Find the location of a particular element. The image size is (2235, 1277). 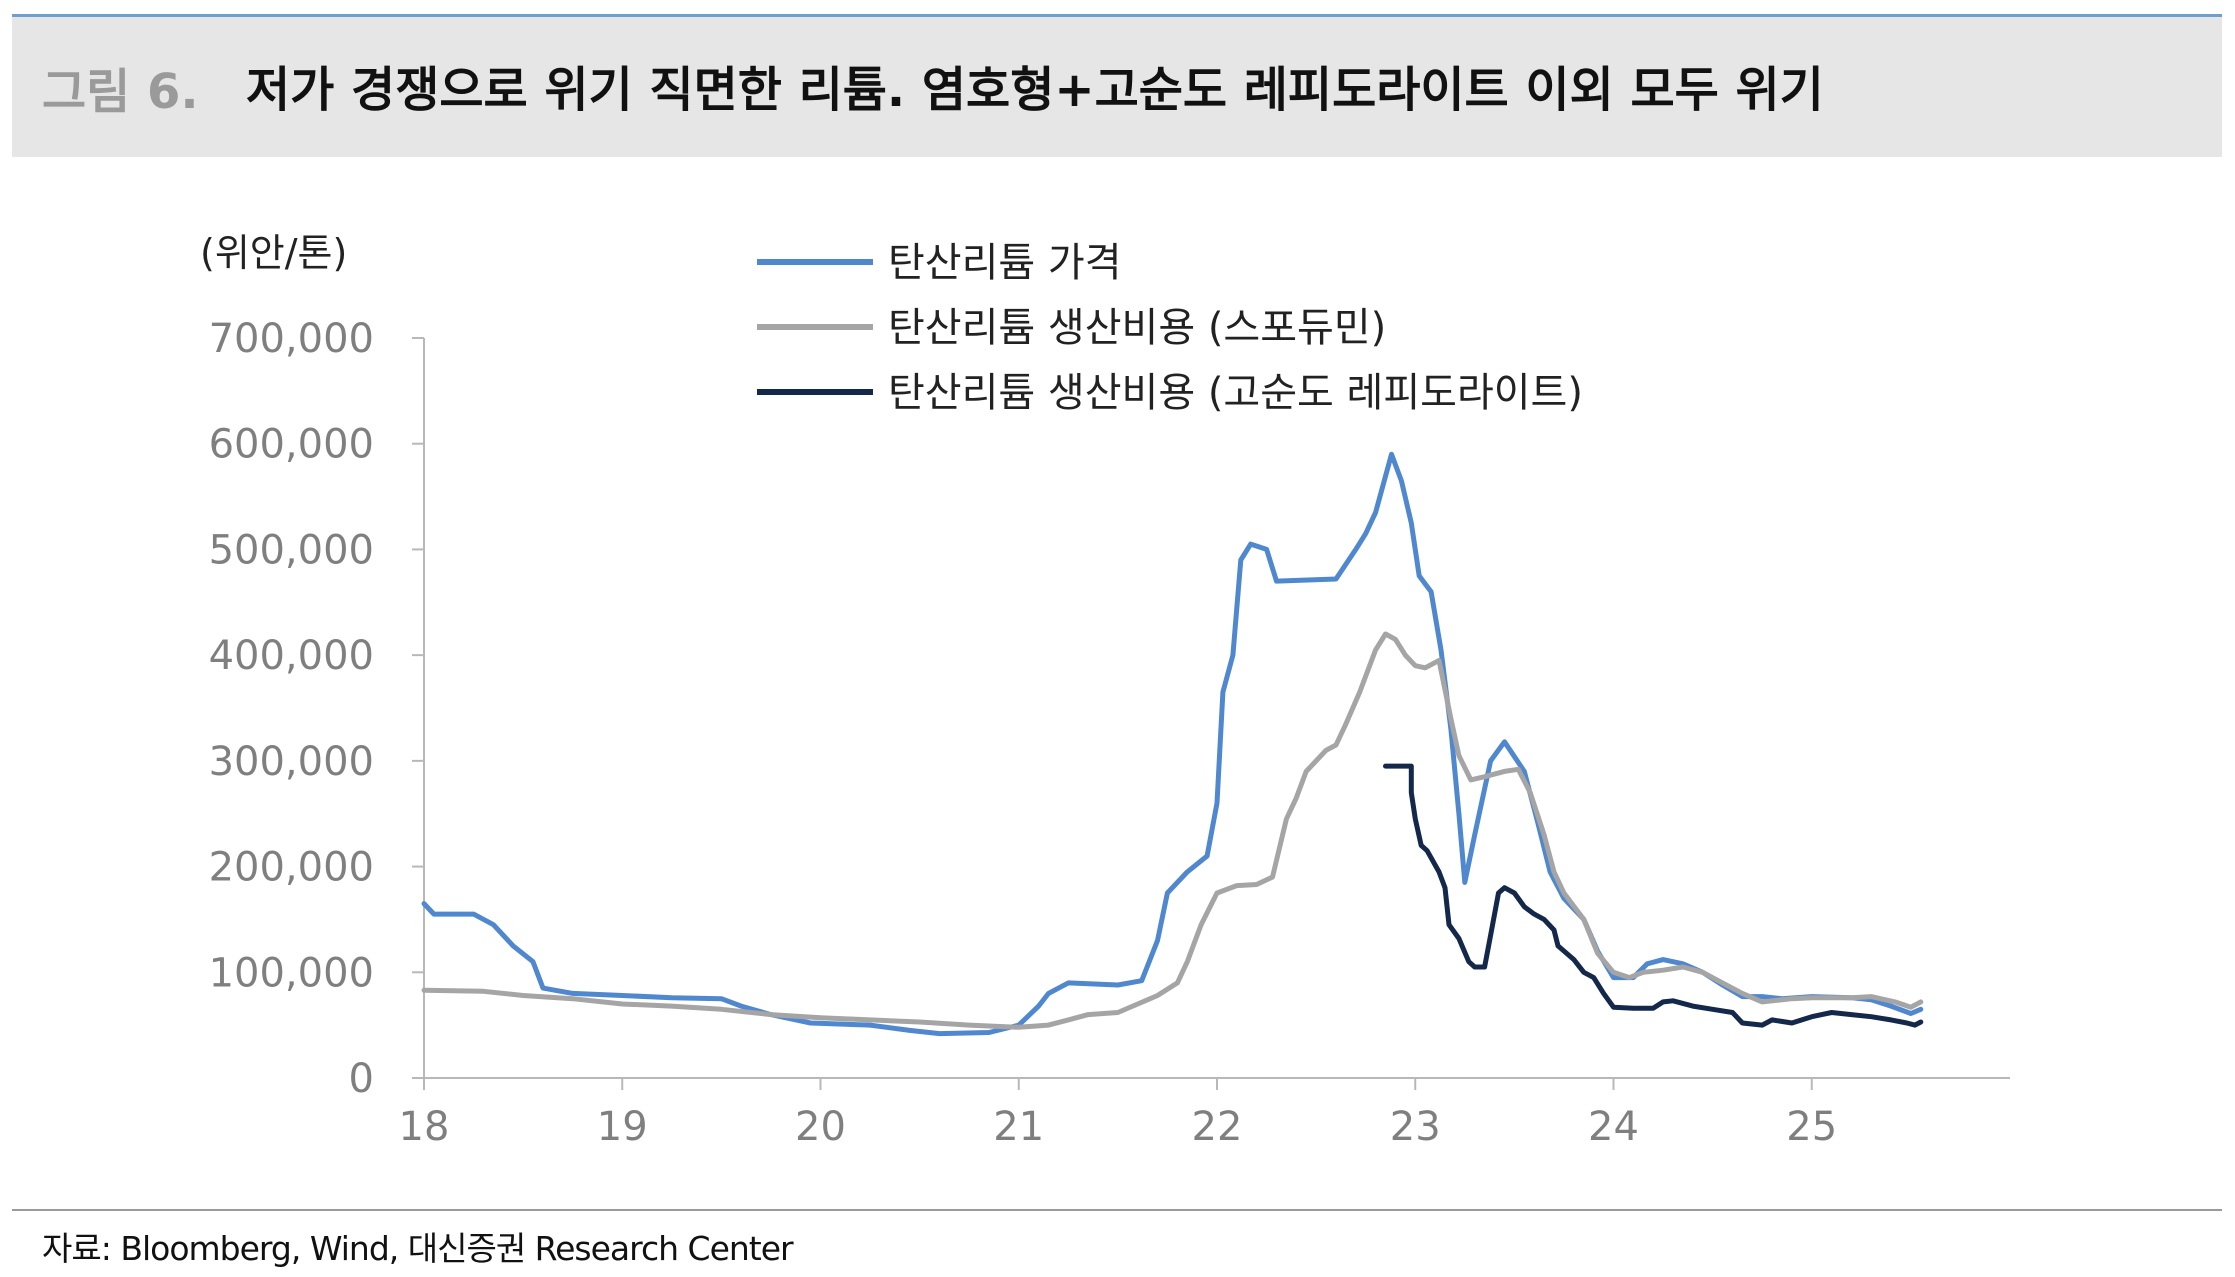

y-tick-label: 700,000 is located at coordinates (291, 339).